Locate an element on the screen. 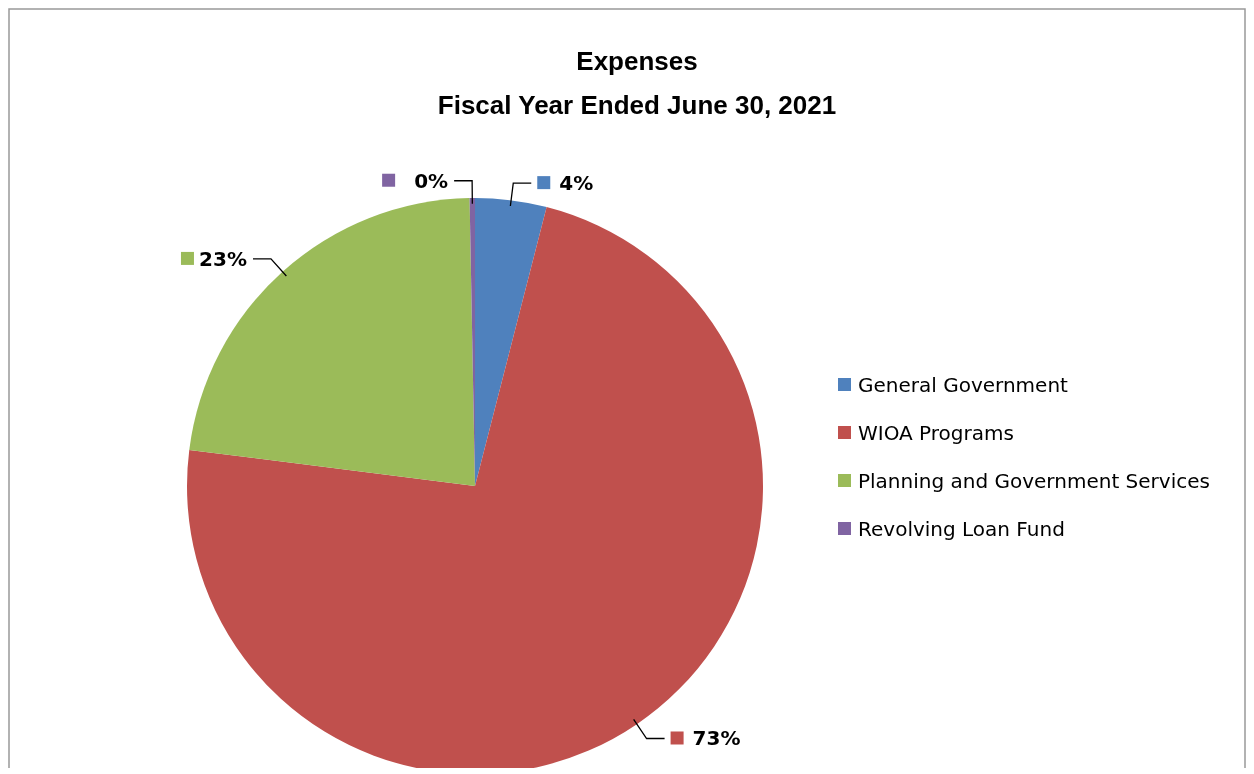  data-label: 0% is located at coordinates (431, 180).